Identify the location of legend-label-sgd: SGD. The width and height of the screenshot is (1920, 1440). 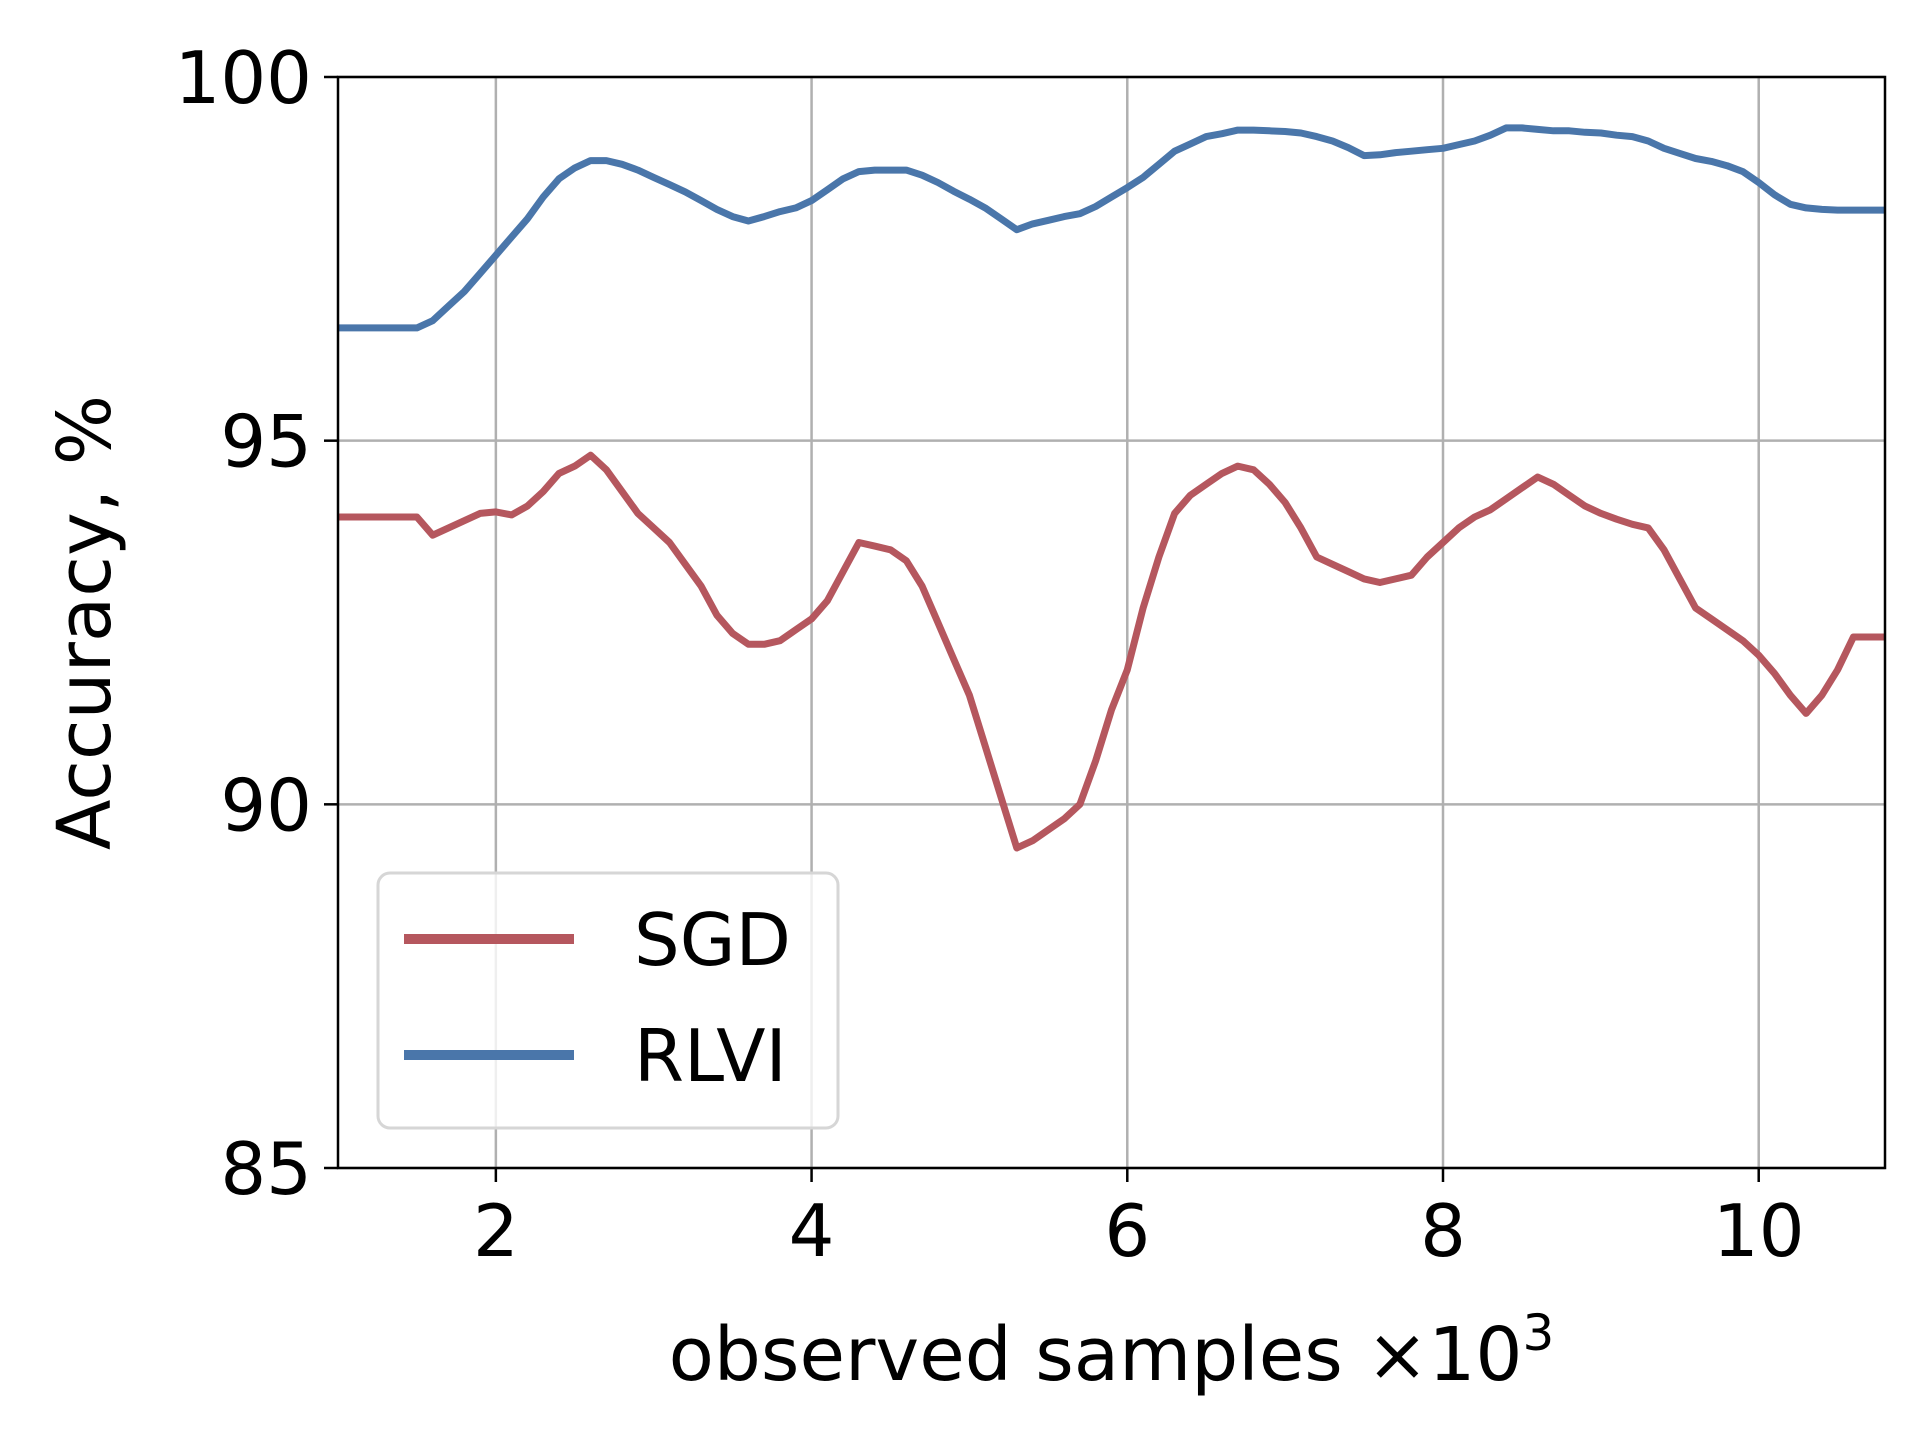
(712, 940).